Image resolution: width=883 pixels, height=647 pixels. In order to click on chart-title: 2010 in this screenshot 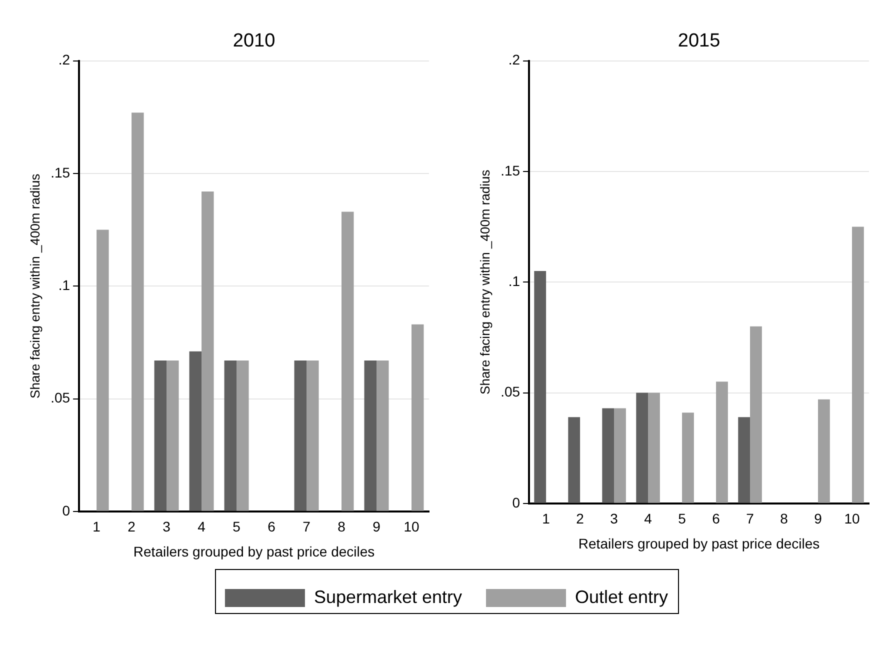, I will do `click(254, 41)`.